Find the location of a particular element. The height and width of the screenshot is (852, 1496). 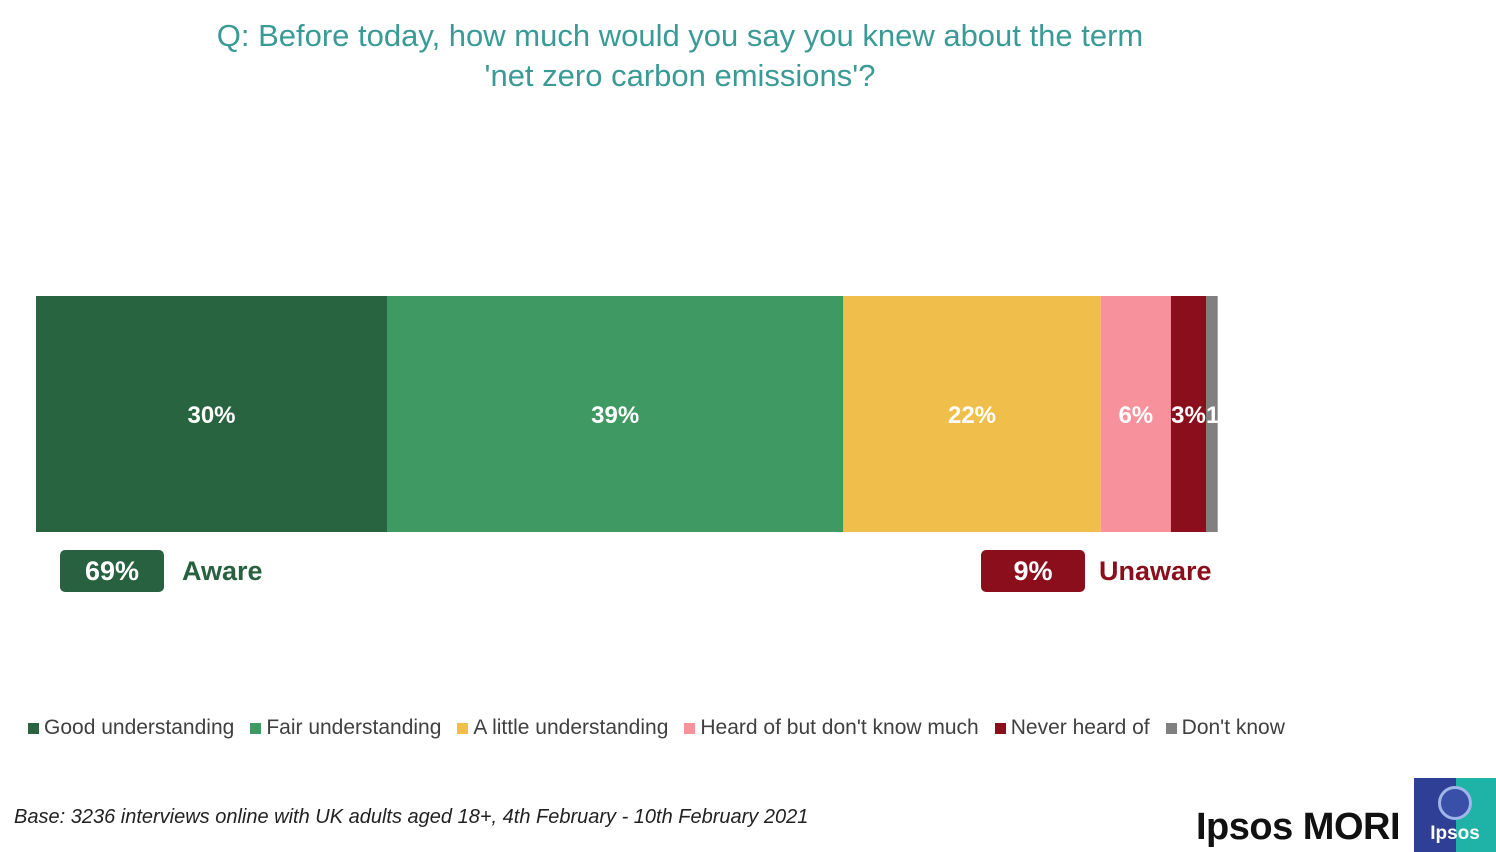

legend-label-5: Never heard of is located at coordinates (1080, 727).